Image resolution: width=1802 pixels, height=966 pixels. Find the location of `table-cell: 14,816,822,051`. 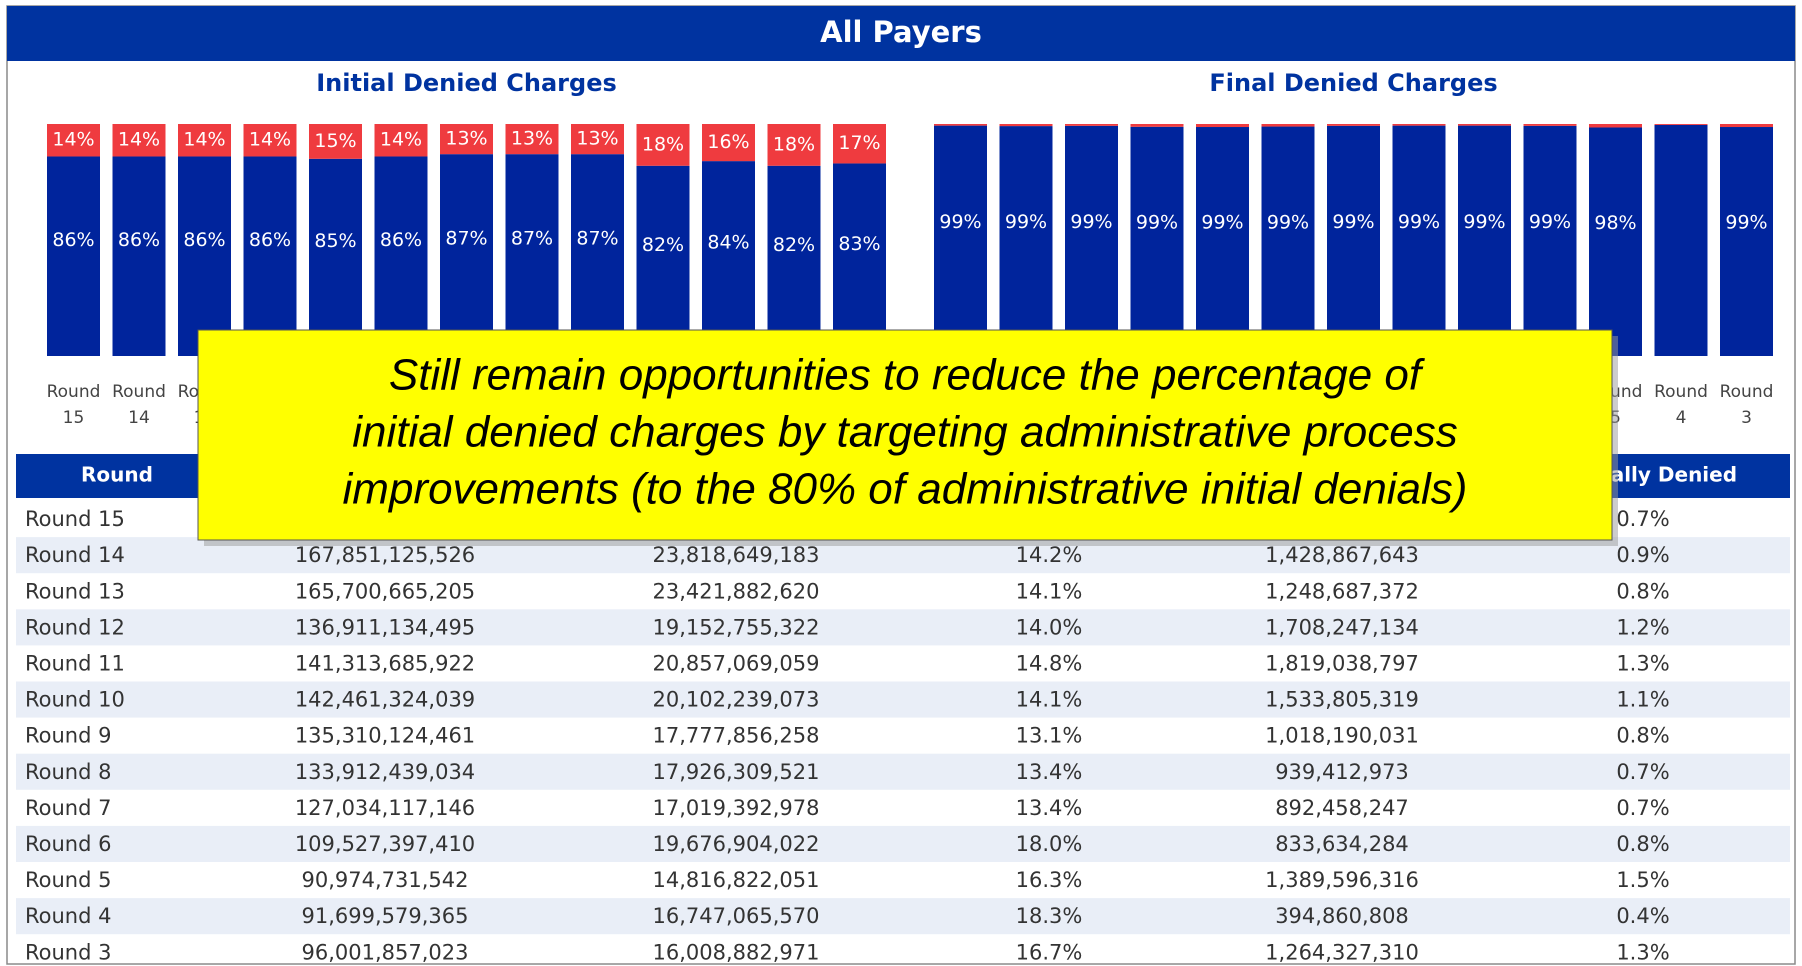

table-cell: 14,816,822,051 is located at coordinates (736, 880).